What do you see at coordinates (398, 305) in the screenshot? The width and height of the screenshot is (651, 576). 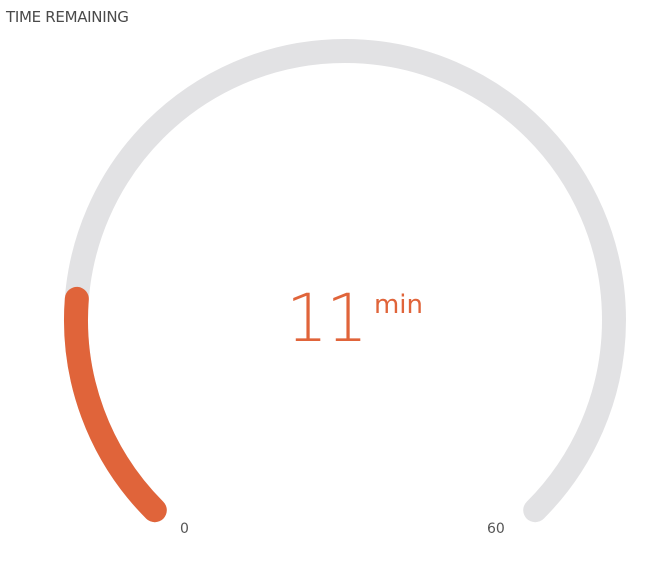 I see `value-unit: min` at bounding box center [398, 305].